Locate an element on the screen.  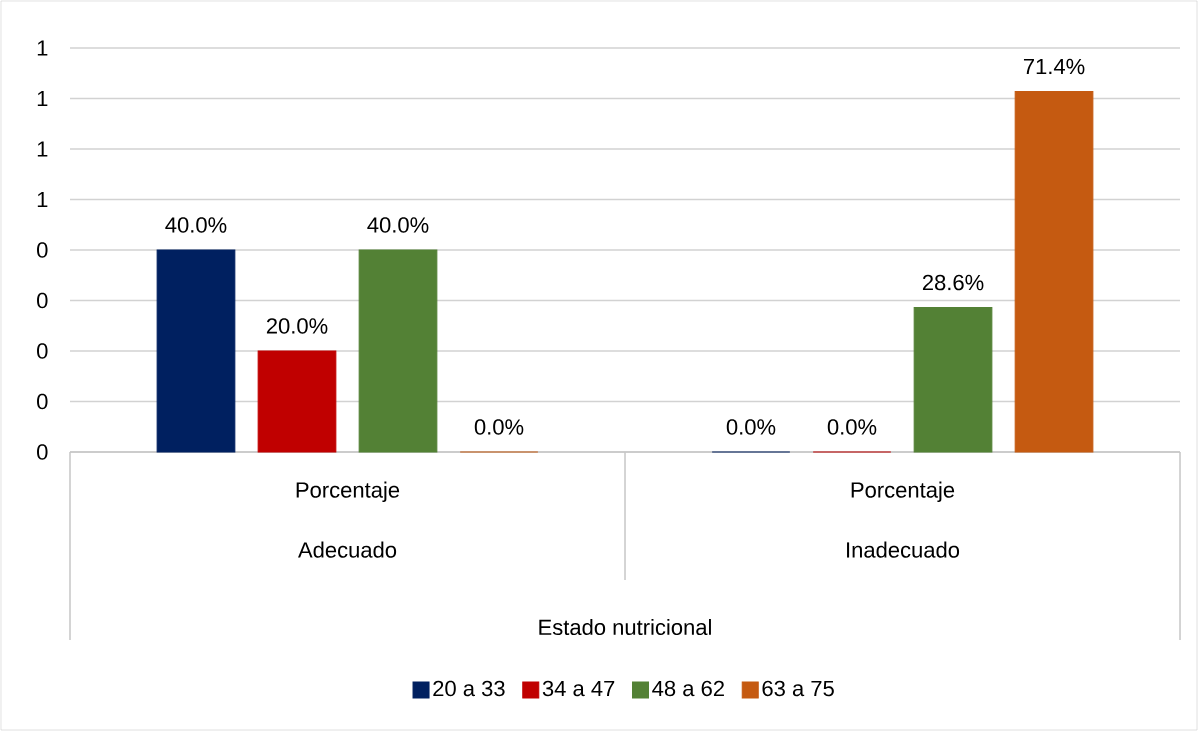
legend-label: 20 a 33 is located at coordinates (469, 688).